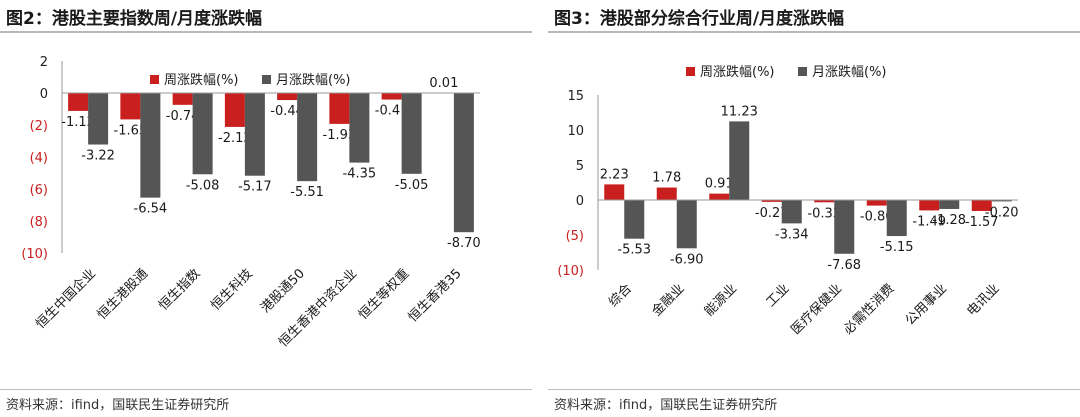  Describe the element at coordinates (383, 294) in the screenshot. I see `left-category-label: 恒生等权重` at that location.